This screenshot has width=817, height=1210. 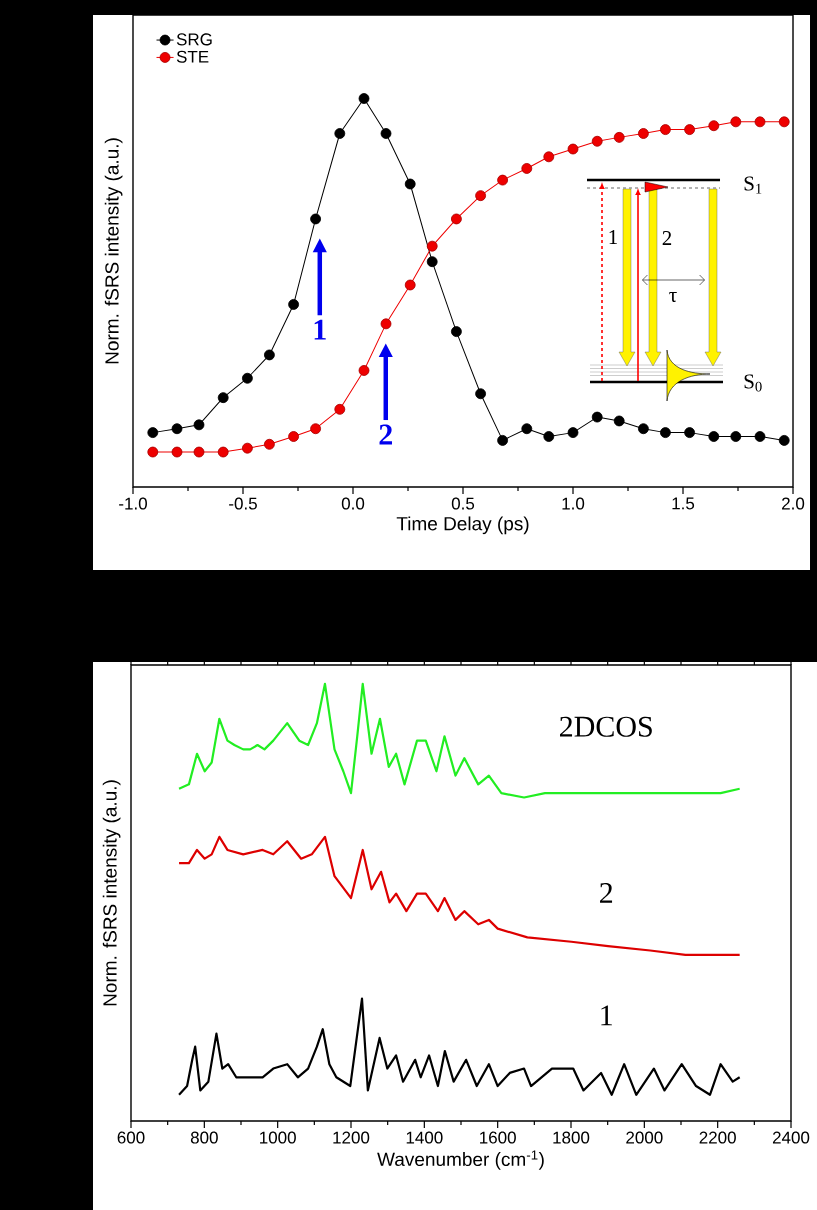 What do you see at coordinates (192, 56) in the screenshot?
I see `legend-label: STE` at bounding box center [192, 56].